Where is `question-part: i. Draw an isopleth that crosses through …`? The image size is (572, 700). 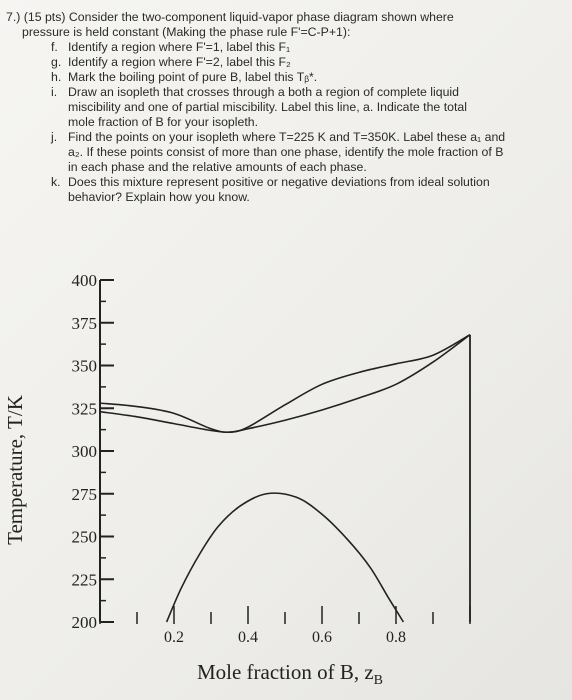
question-part: i. Draw an isopleth that crosses through … is located at coordinates (282, 107).